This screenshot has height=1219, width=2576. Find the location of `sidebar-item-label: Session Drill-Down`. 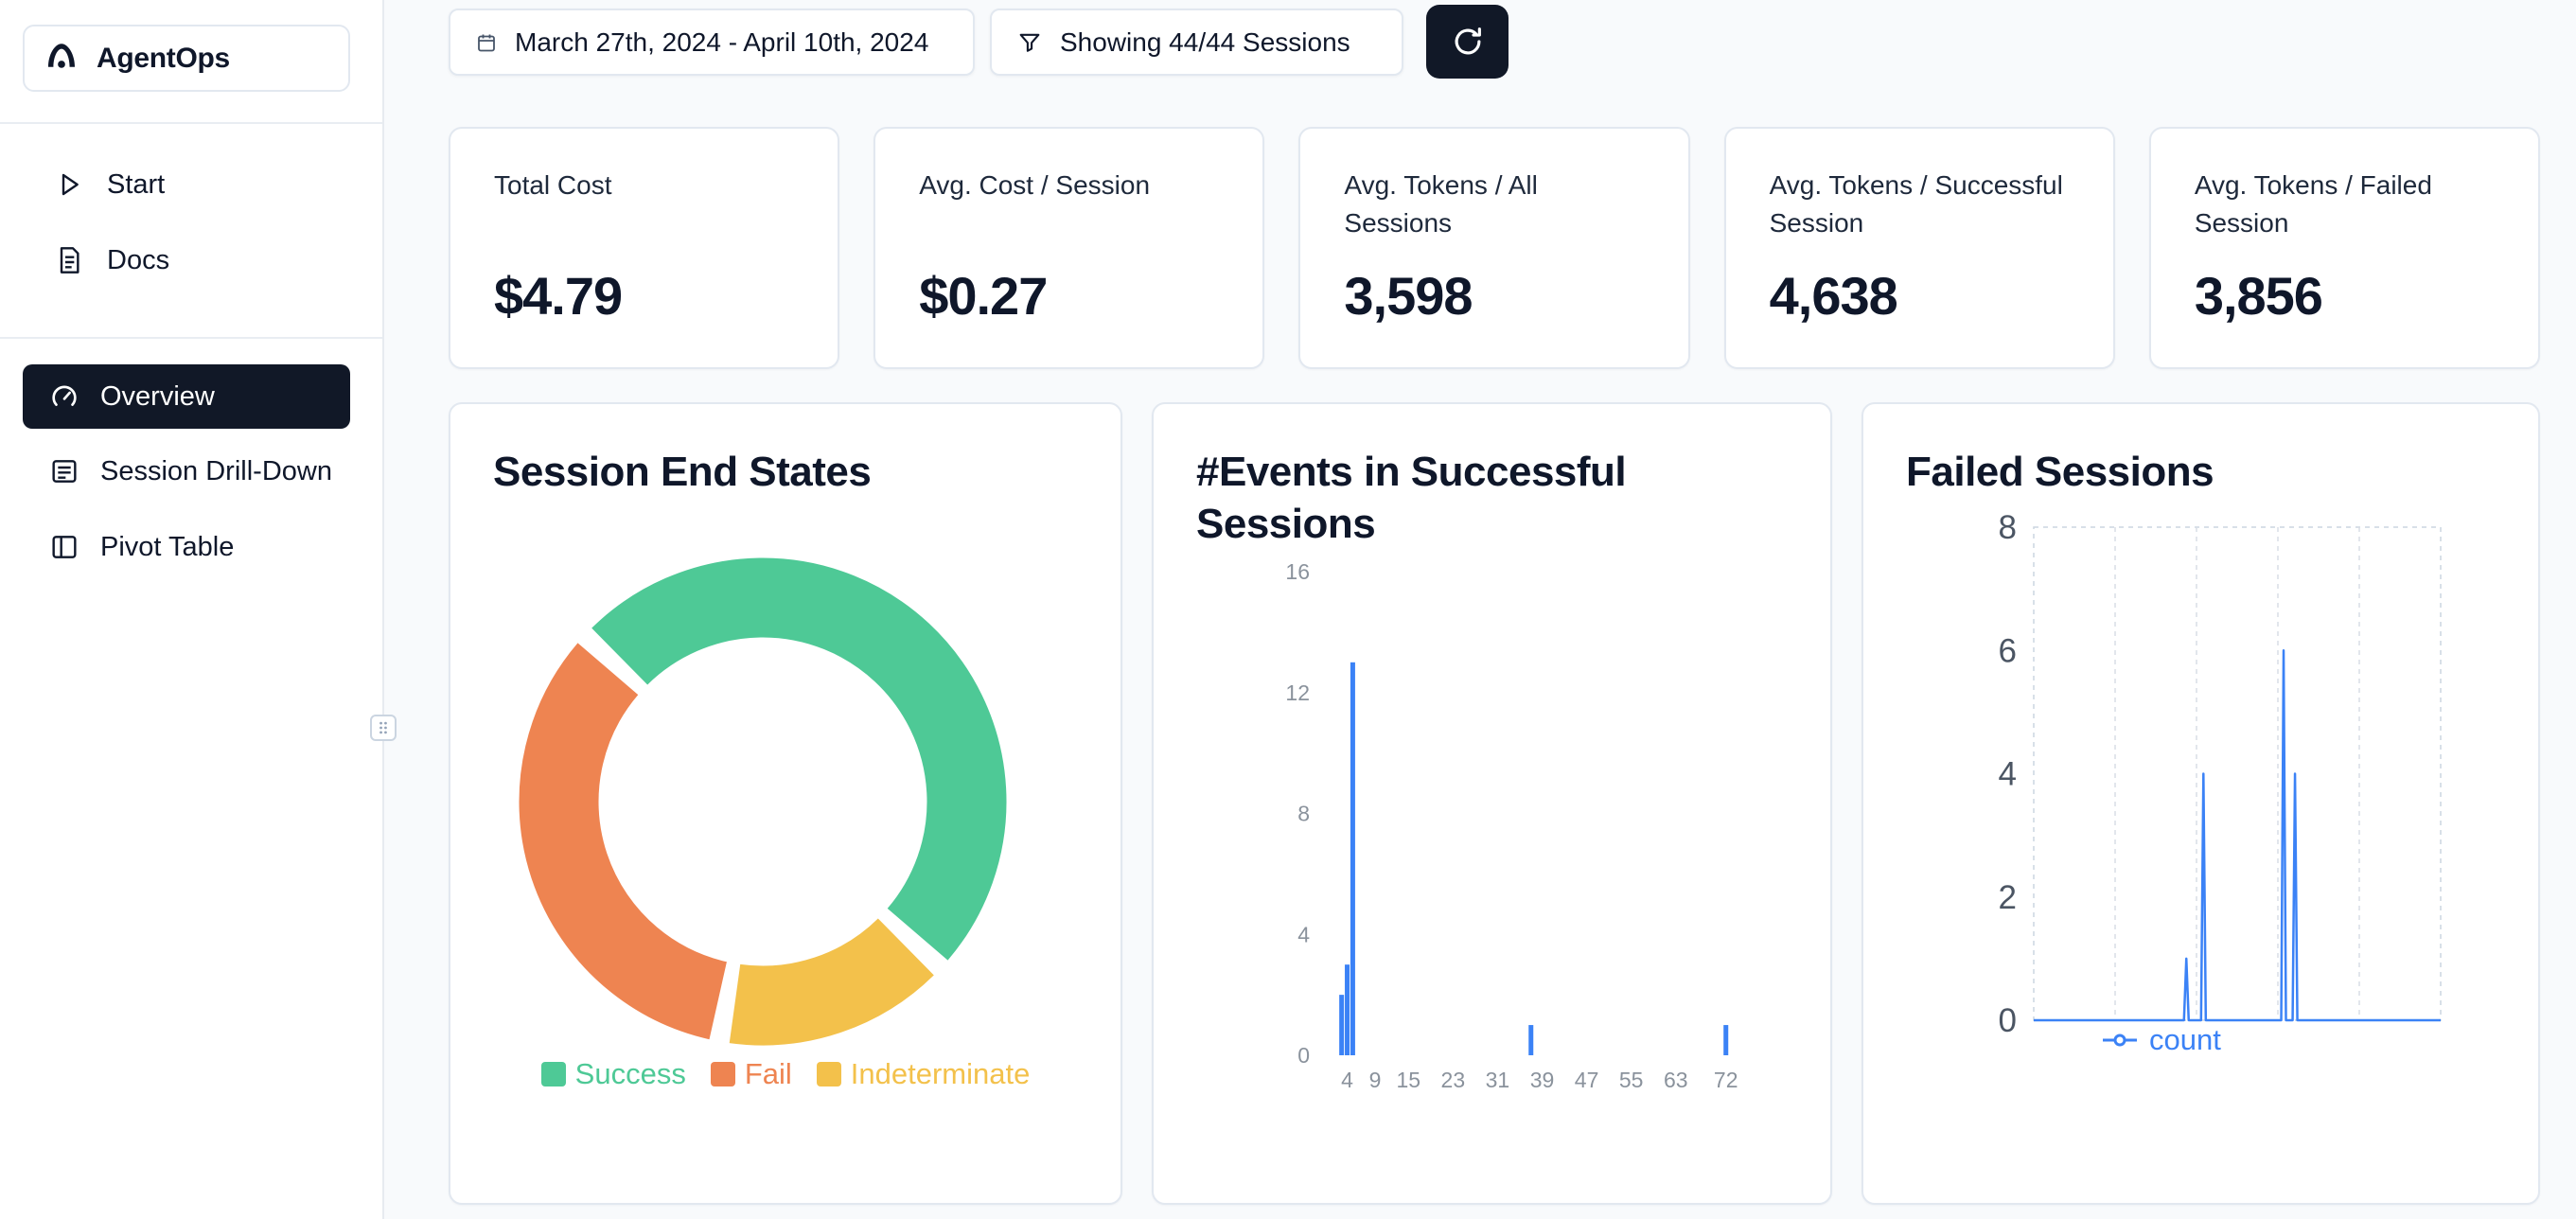

sidebar-item-label: Session Drill-Down is located at coordinates (216, 470).